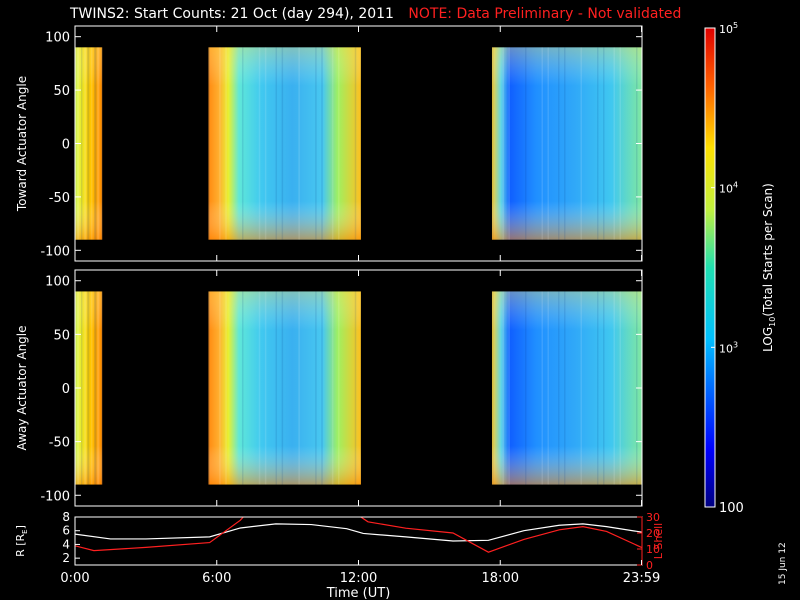 The image size is (800, 600). Describe the element at coordinates (55, 496) in the screenshot. I see `away-ytick-label: -100` at that location.